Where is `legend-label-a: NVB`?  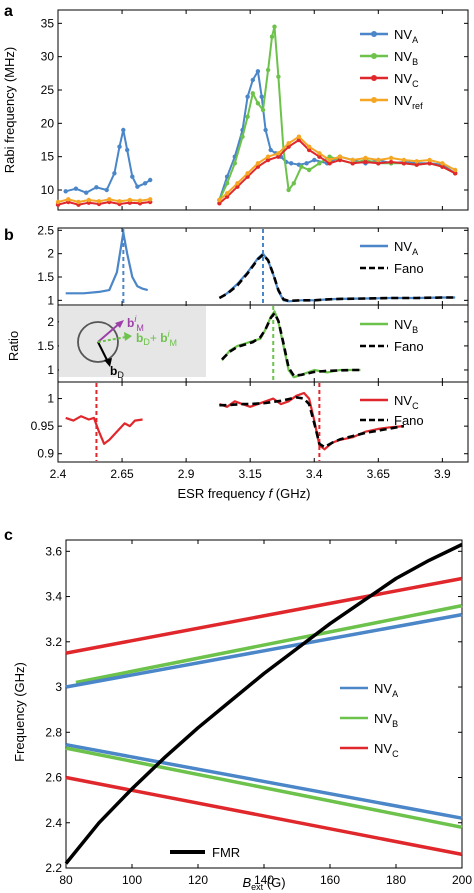
legend-label-a: NVB is located at coordinates (406, 58).